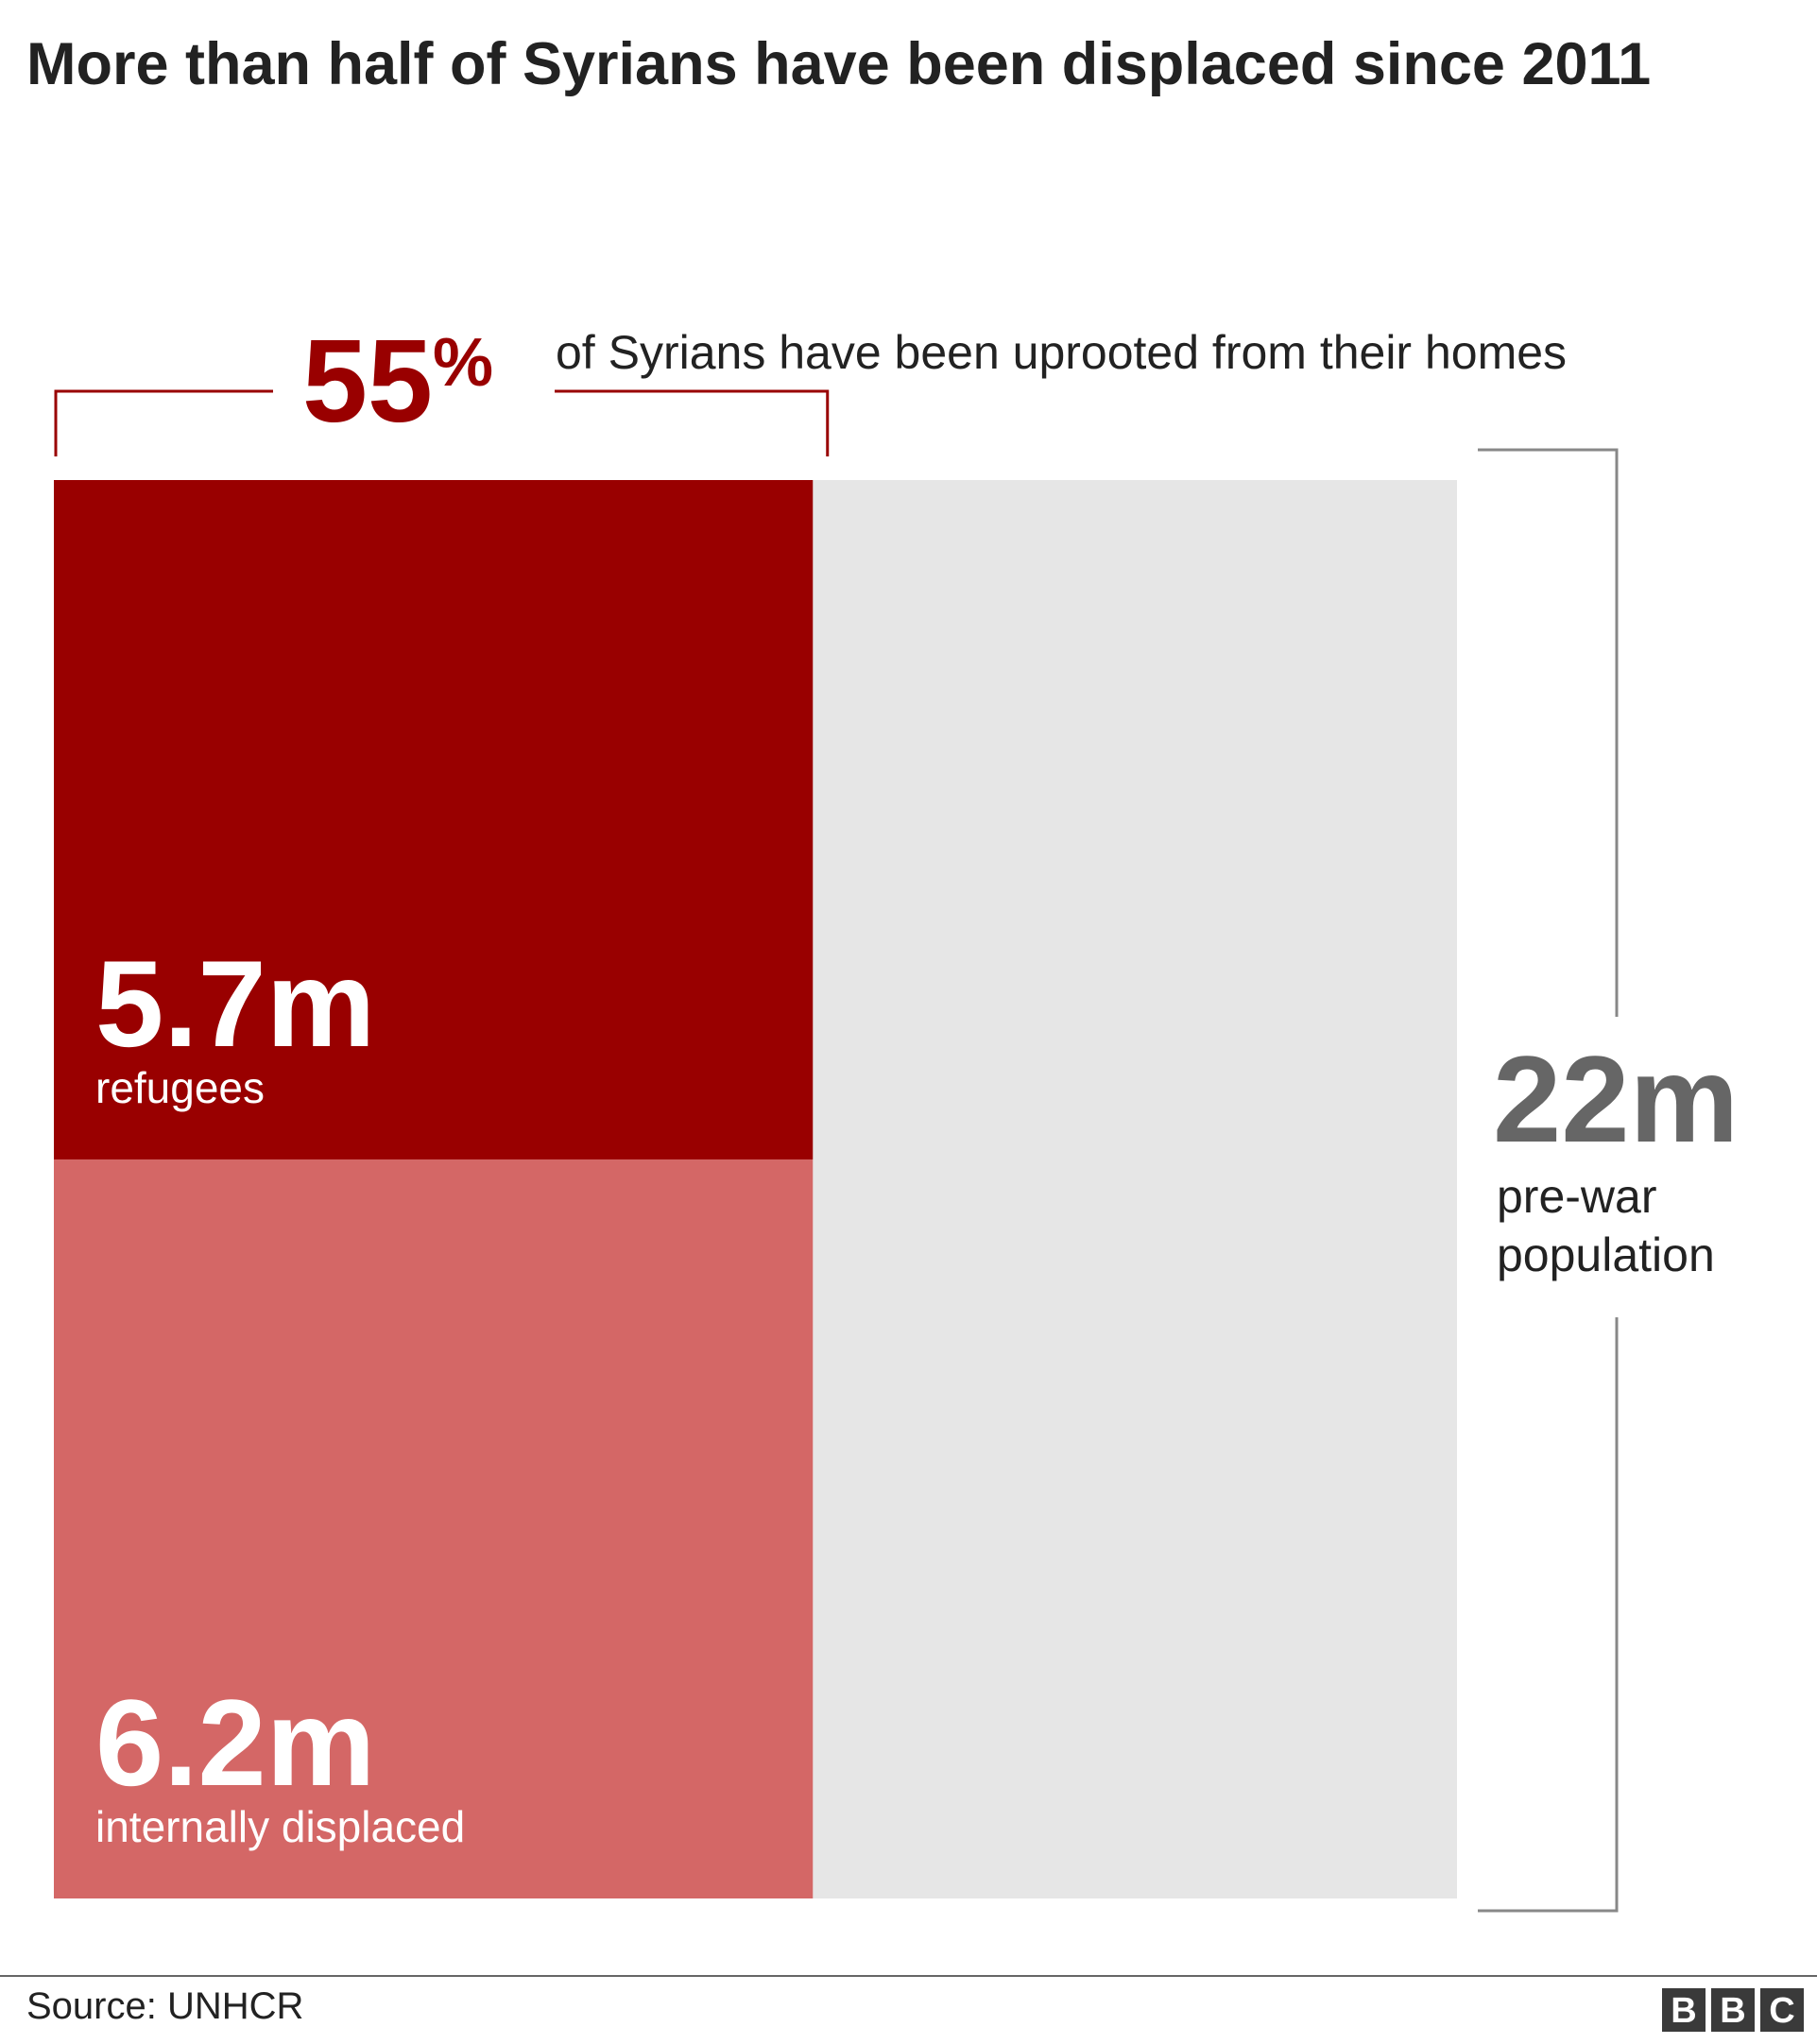 Image resolution: width=1817 pixels, height=2044 pixels. What do you see at coordinates (180, 1087) in the screenshot?
I see `series-name: refugees` at bounding box center [180, 1087].